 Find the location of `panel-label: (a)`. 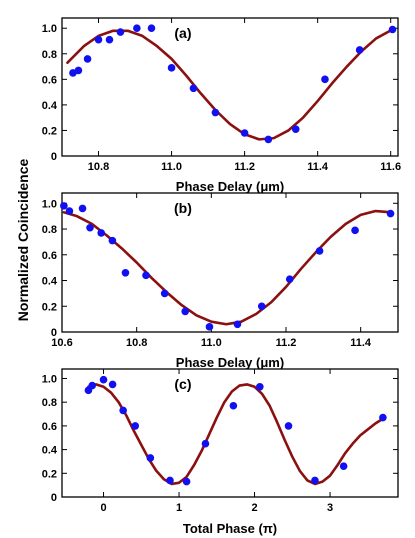

panel-label: (a) is located at coordinates (182, 33).